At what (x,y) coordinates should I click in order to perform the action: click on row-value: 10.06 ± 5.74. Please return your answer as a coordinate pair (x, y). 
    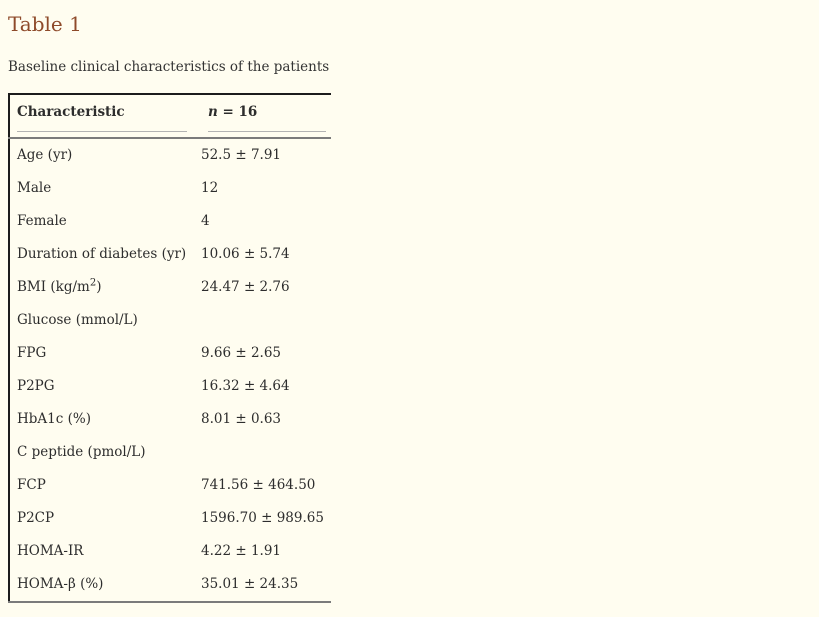
    Looking at the image, I should click on (245, 254).